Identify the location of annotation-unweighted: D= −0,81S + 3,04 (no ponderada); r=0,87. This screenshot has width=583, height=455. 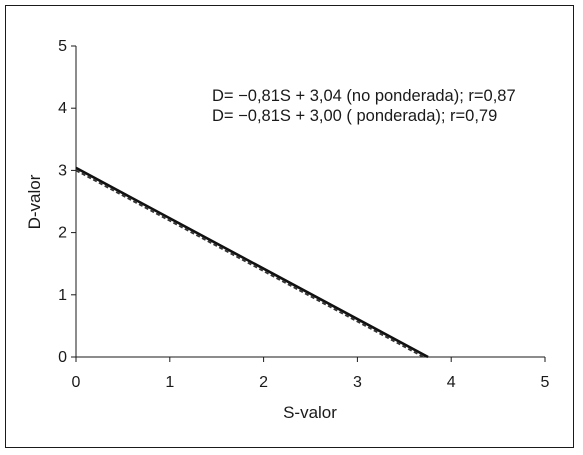
(364, 96).